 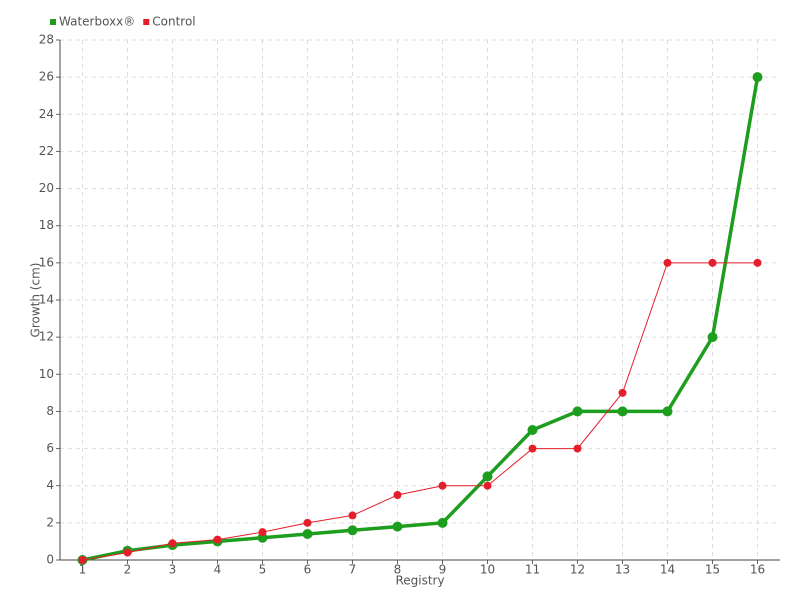 What do you see at coordinates (419, 581) in the screenshot?
I see `x-axis-label: Registry` at bounding box center [419, 581].